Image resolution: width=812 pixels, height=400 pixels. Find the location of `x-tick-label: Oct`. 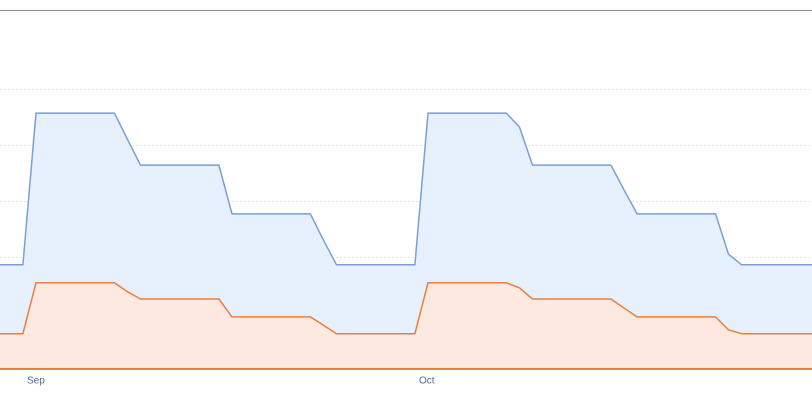

x-tick-label: Oct is located at coordinates (427, 381).